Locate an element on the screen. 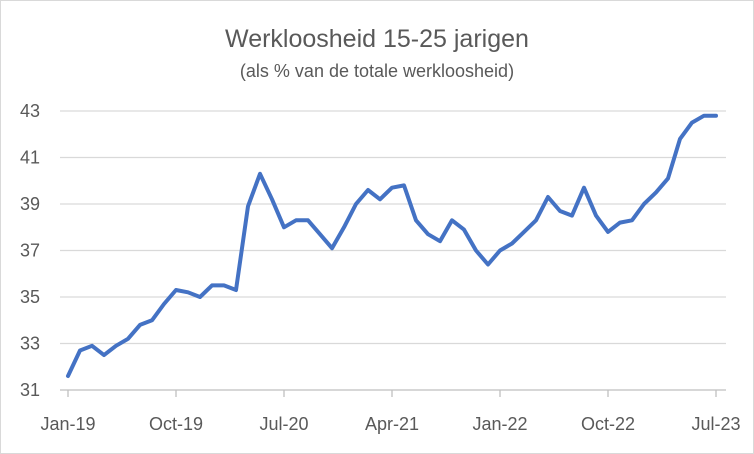  y-tick-label: 43 is located at coordinates (30, 111).